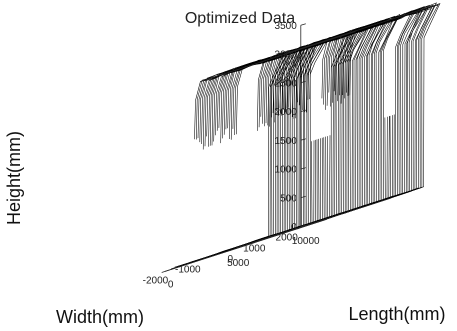 This screenshot has width=457, height=331. I want to click on y-tick-label: 0, so click(230, 259).